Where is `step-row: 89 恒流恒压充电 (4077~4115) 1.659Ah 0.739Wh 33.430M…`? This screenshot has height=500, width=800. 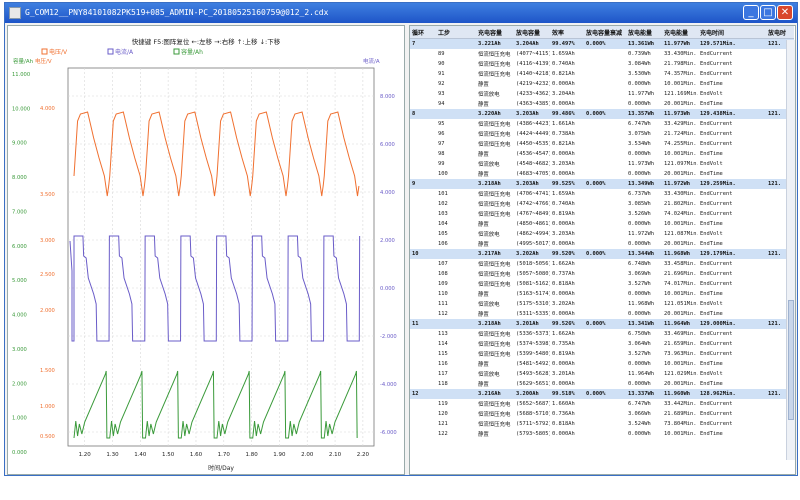
step-row: 89 恒流恒压充电 (4077~4115) 1.659Ah 0.739Wh 33.430M… is located at coordinates (602, 54).